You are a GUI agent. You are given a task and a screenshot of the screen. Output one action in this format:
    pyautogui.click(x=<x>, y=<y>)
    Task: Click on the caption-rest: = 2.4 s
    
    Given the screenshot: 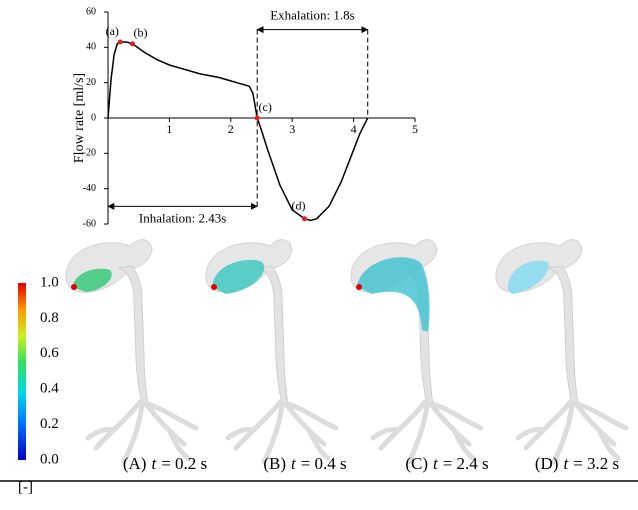 What is the action you would take?
    pyautogui.click(x=466, y=463)
    